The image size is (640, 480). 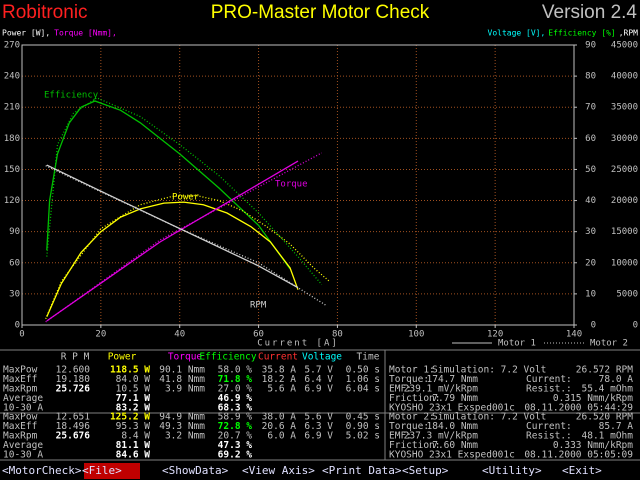 I want to click on y2-tick-label: 70, so click(x=590, y=108).